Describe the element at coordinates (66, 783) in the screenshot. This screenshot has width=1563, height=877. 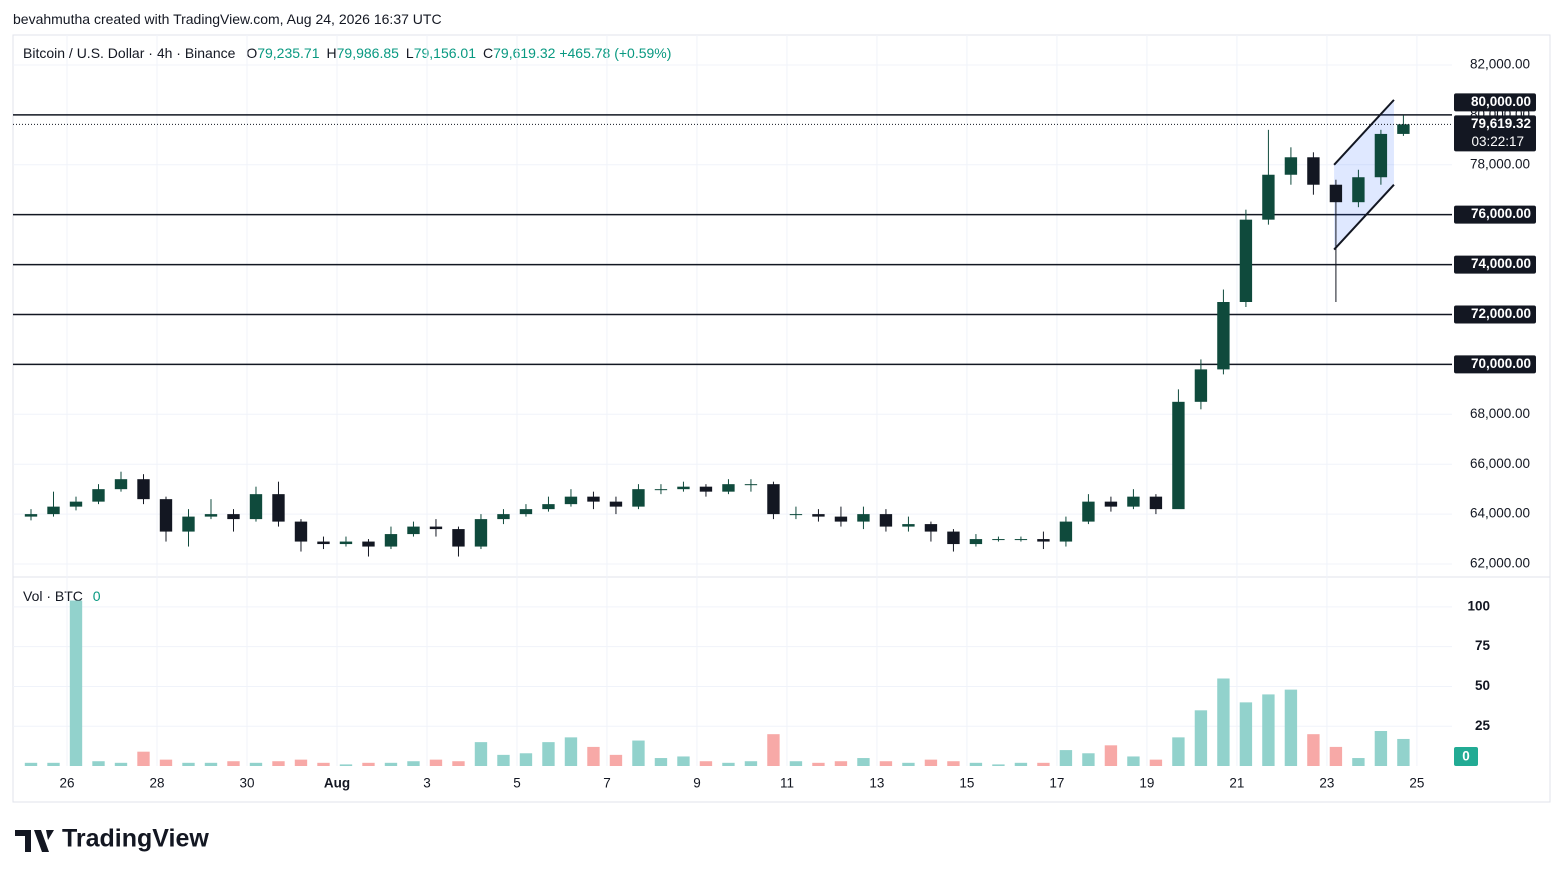
I see `x-tick-label: 26` at that location.